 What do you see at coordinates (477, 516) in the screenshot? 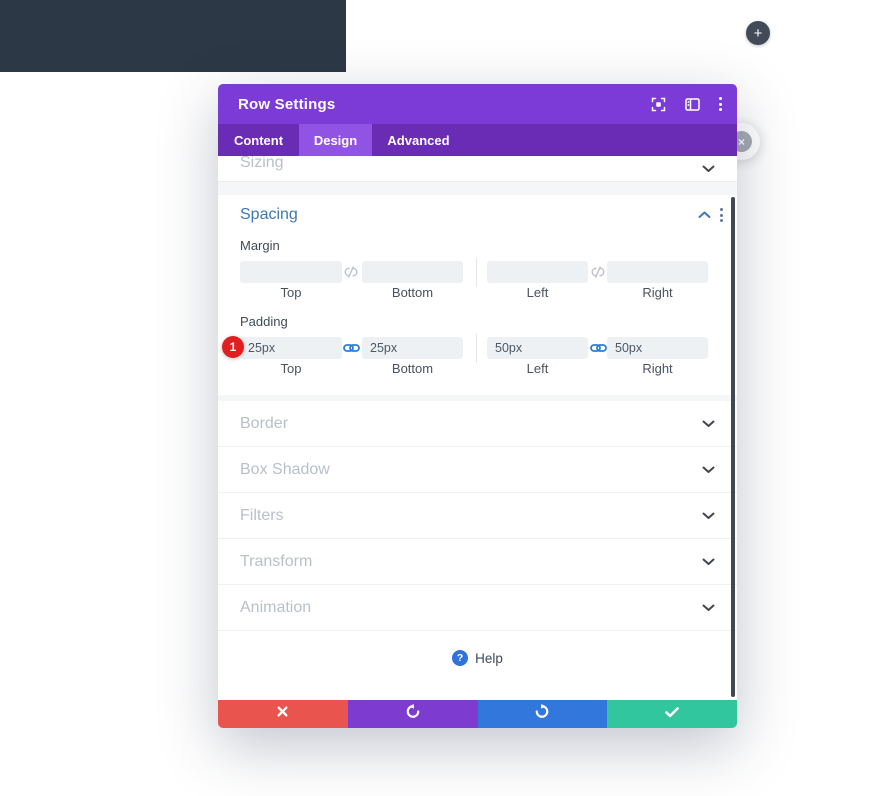
I see `toggle-filters: Filters` at bounding box center [477, 516].